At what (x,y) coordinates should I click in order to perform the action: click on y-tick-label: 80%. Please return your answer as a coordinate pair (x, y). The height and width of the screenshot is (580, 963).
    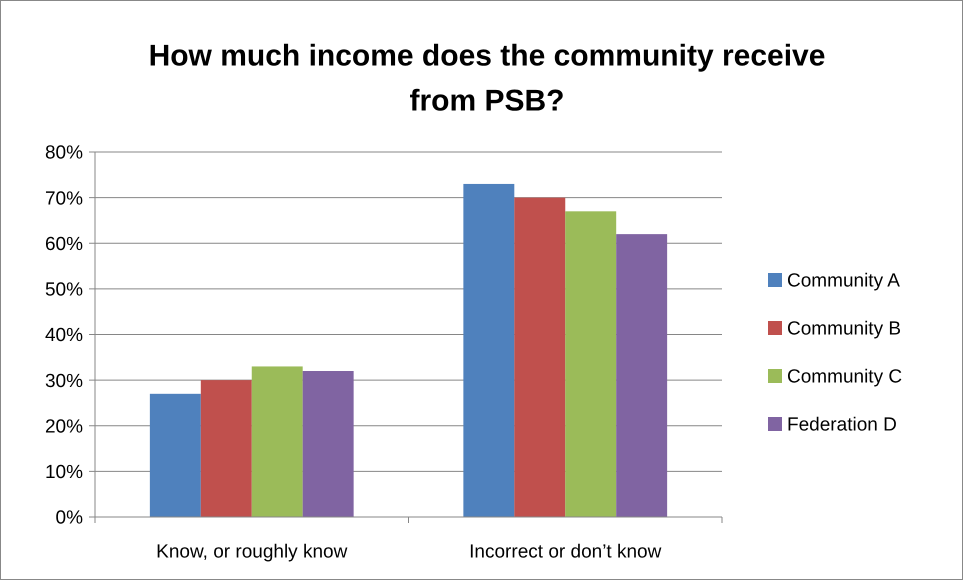
    Looking at the image, I should click on (64, 153).